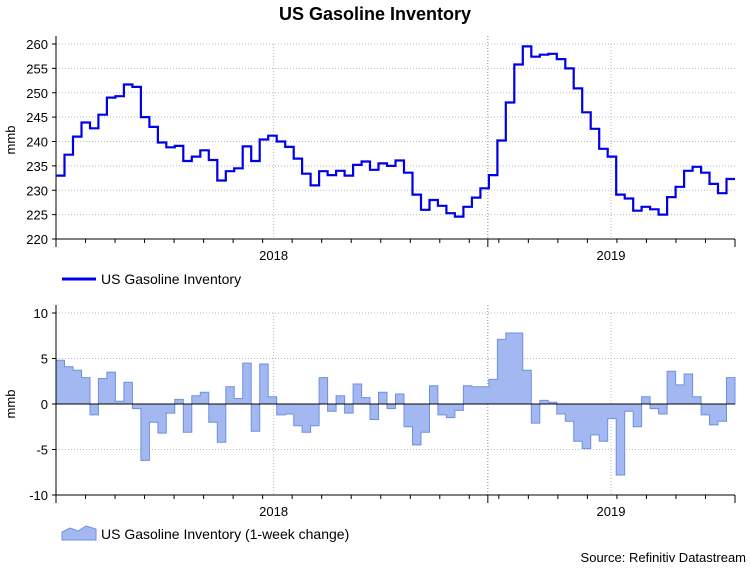  I want to click on y-tick-label: 240, so click(37, 142).